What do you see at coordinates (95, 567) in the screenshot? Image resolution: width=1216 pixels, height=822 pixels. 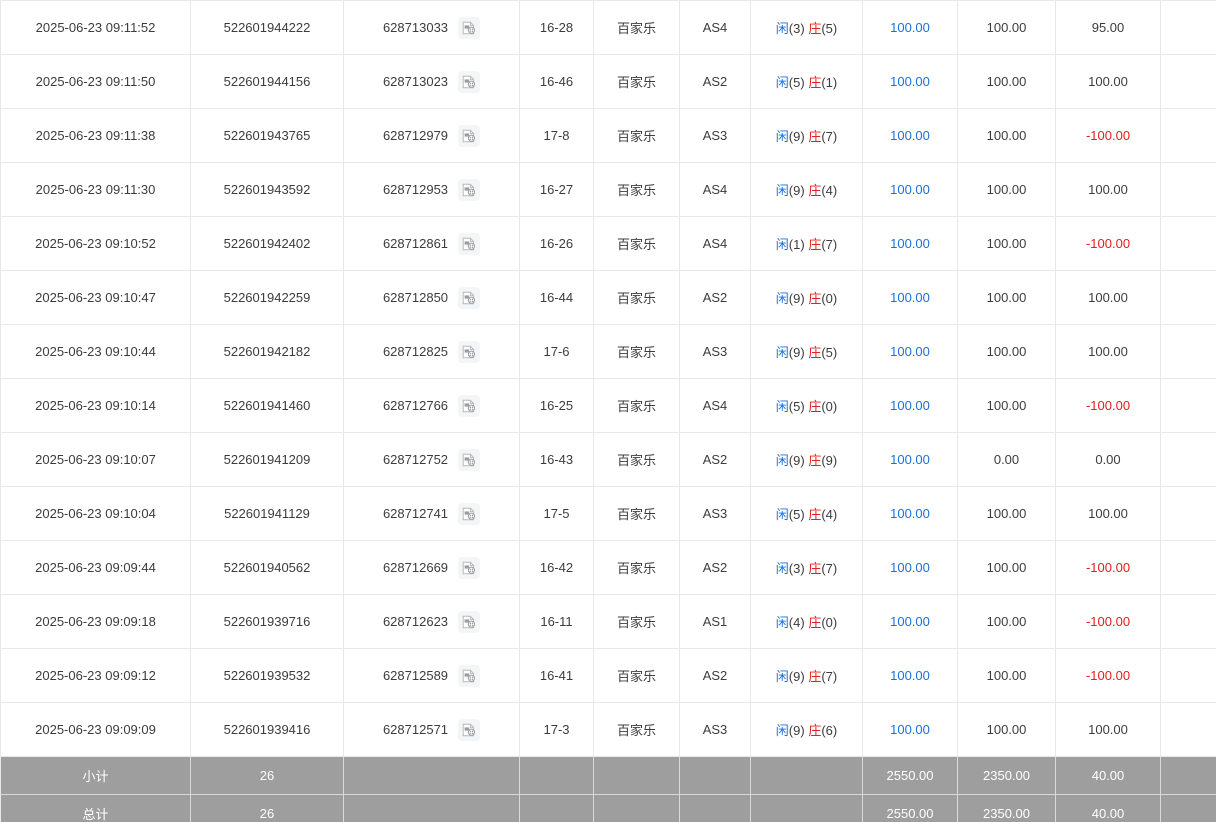 I see `cell-bet-time: 2025-06-23 09:09:44` at bounding box center [95, 567].